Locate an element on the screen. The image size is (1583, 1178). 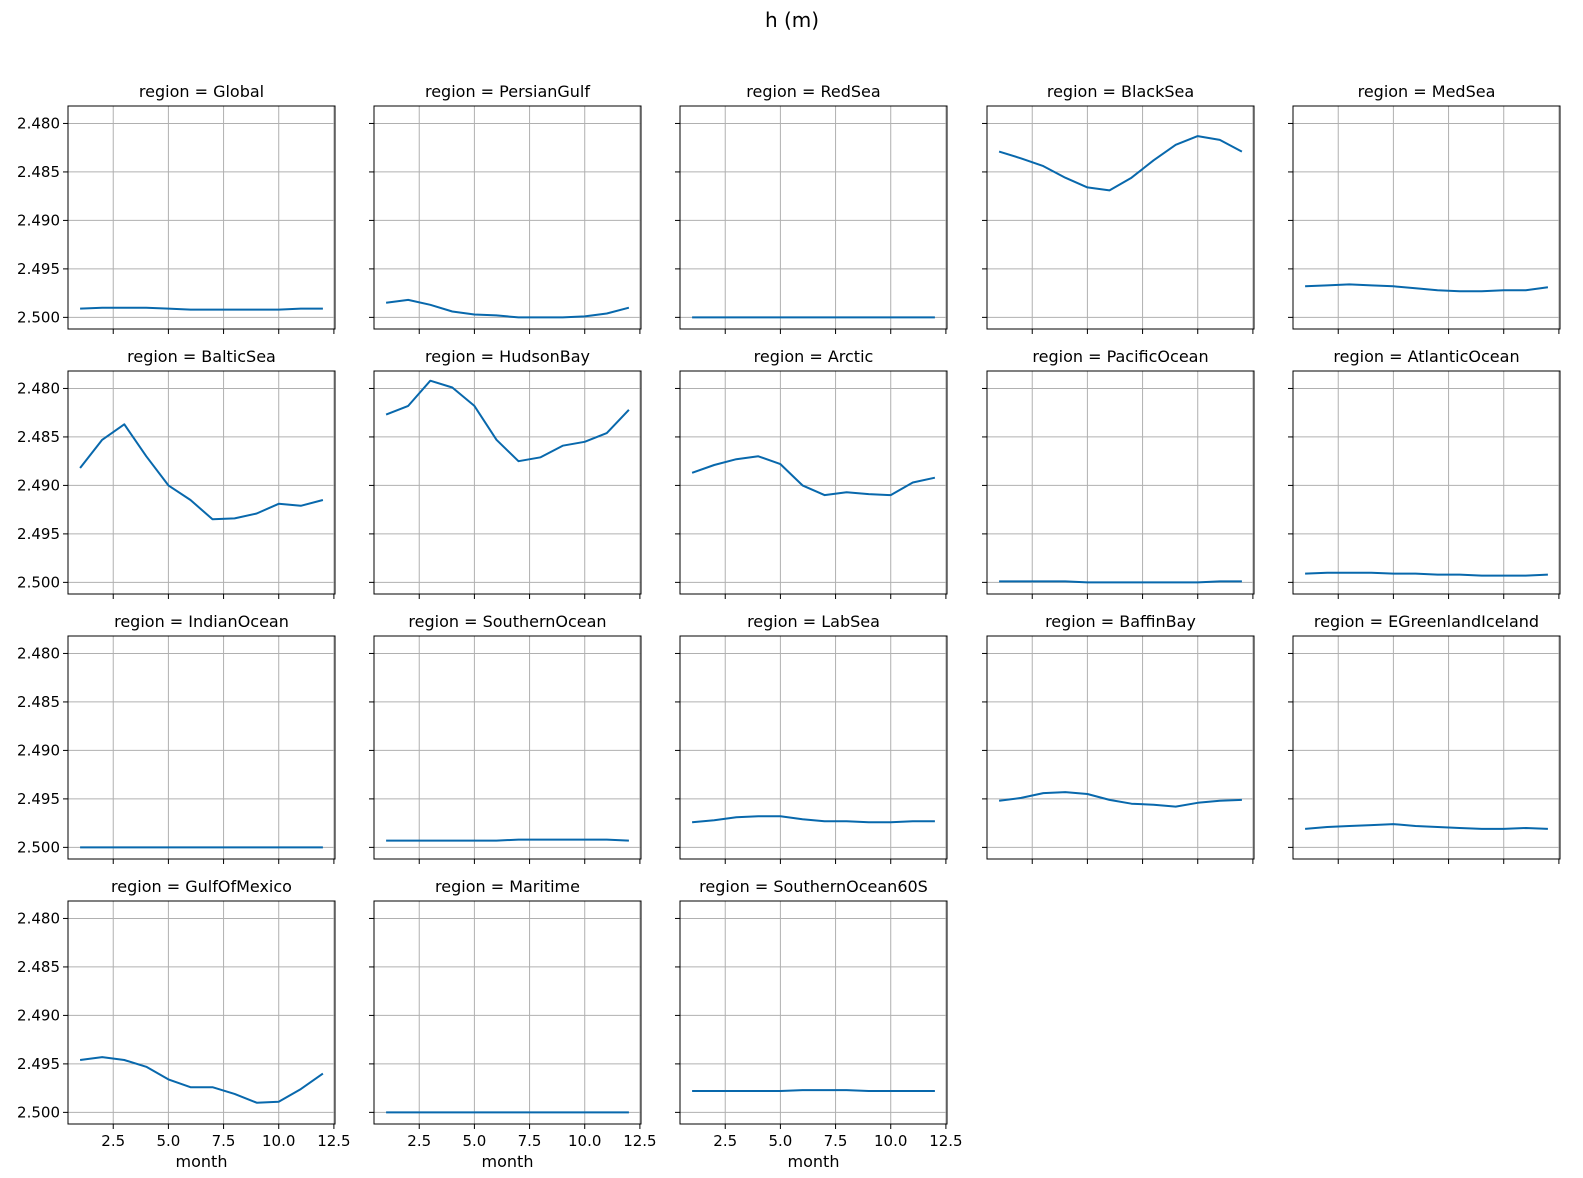
panel-egreenlandiceland: region = EGreenlandIceland is located at coordinates (1424, 738).